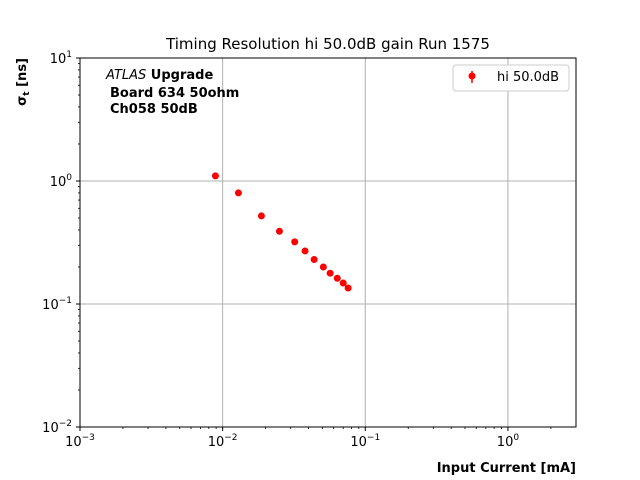  What do you see at coordinates (22, 74) in the screenshot?
I see `y-axis-label-unit: [ns]` at bounding box center [22, 74].